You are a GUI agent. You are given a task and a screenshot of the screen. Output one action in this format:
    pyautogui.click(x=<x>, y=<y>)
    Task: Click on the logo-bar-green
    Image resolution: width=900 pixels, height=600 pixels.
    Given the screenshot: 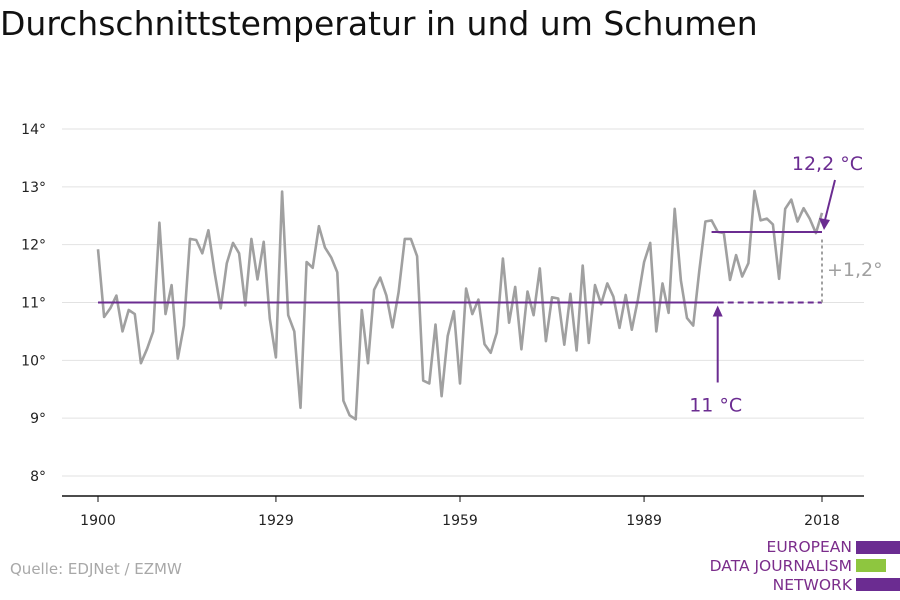 What is the action you would take?
    pyautogui.click(x=871, y=565)
    